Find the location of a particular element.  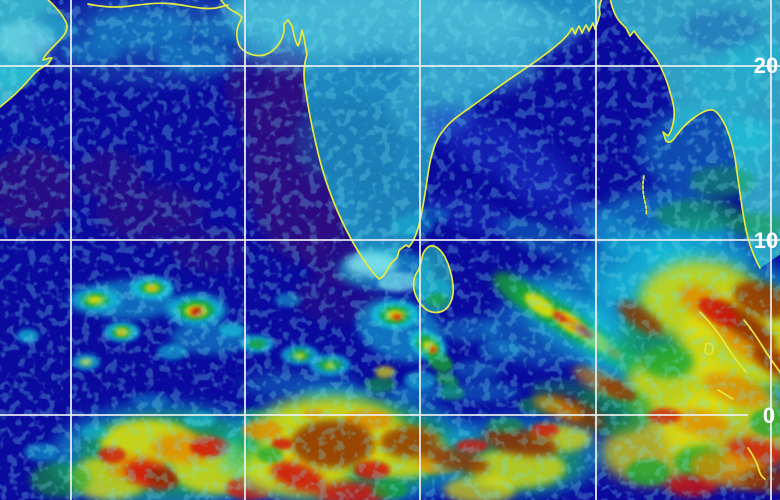

latitude-labels: 20 10 0 is located at coordinates (766, 240).